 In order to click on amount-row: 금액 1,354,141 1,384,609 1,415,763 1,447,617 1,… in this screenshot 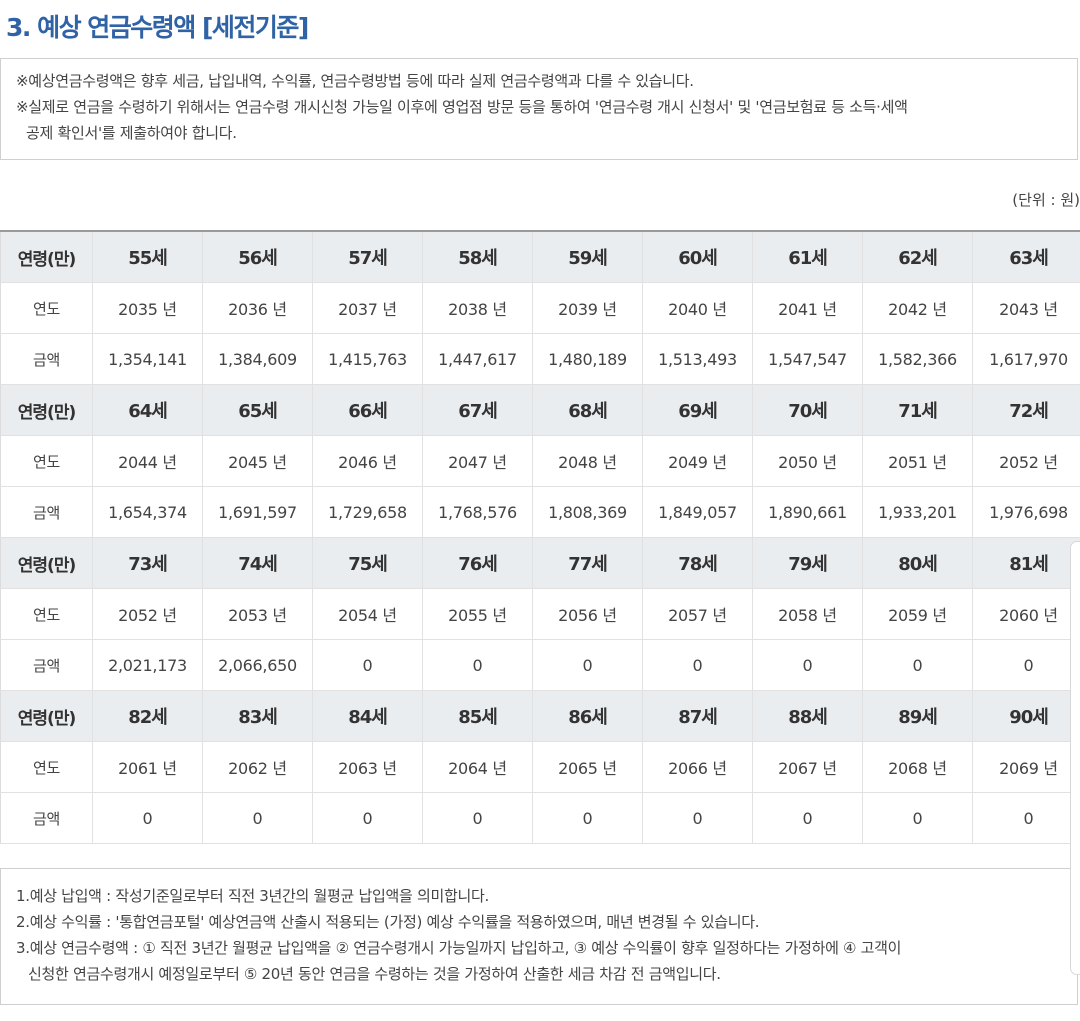, I will do `click(540, 359)`.